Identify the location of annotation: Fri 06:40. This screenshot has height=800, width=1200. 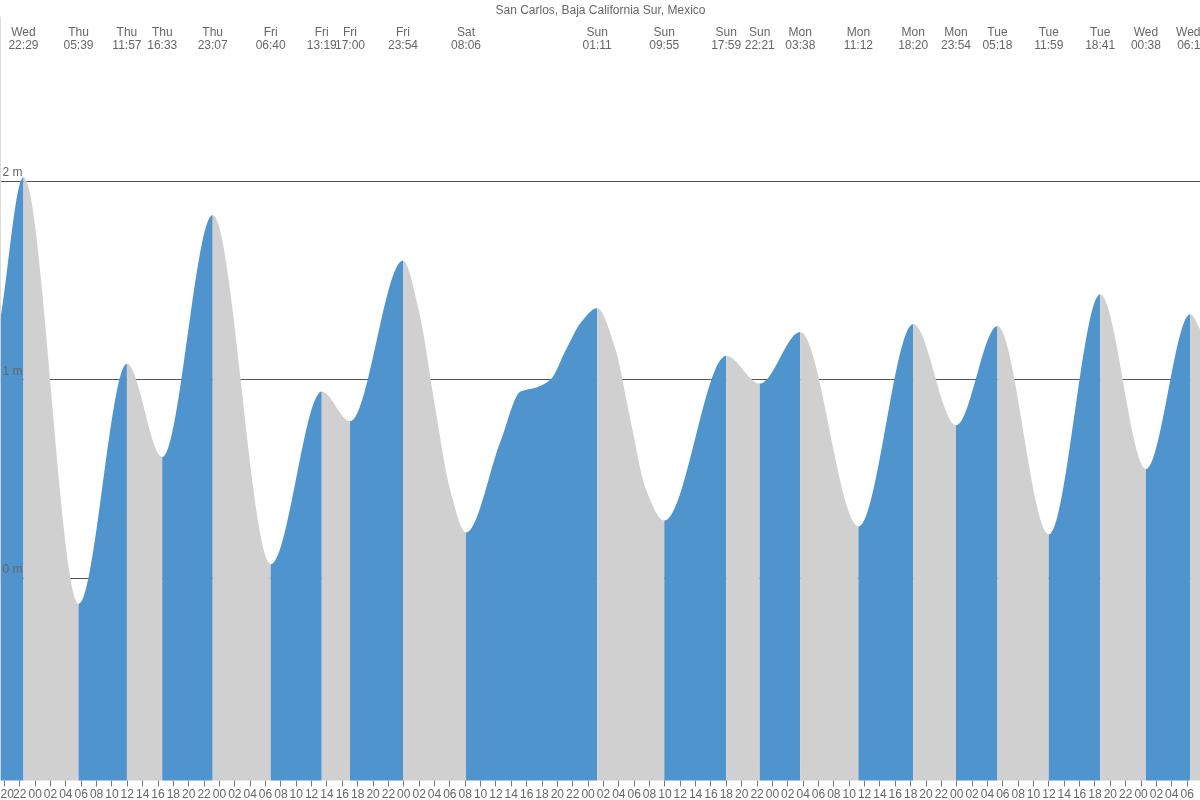
(271, 38).